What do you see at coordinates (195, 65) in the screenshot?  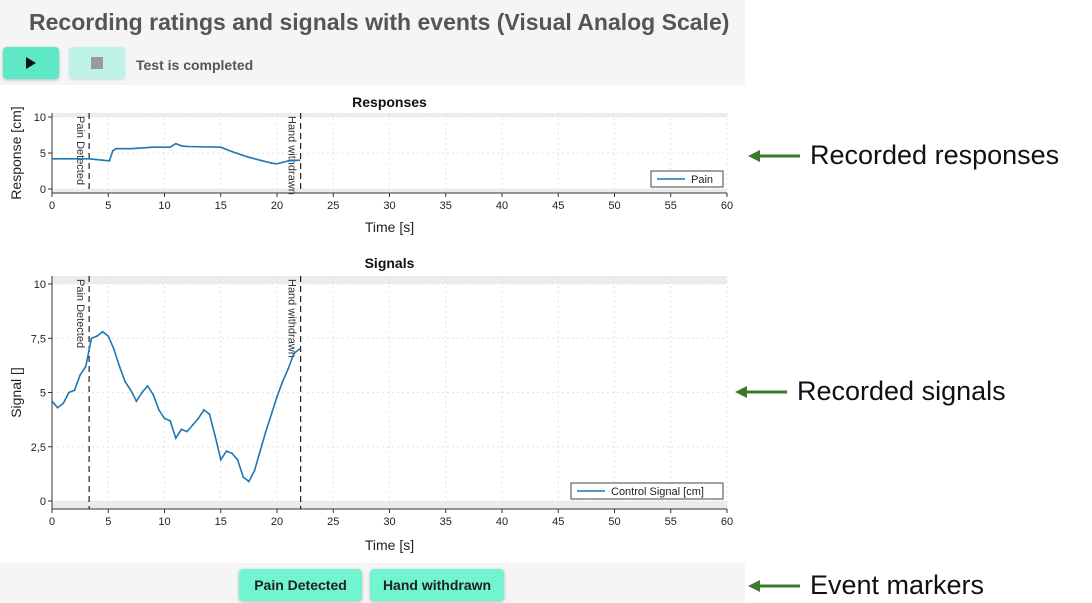 I see `status-text: Test is completed` at bounding box center [195, 65].